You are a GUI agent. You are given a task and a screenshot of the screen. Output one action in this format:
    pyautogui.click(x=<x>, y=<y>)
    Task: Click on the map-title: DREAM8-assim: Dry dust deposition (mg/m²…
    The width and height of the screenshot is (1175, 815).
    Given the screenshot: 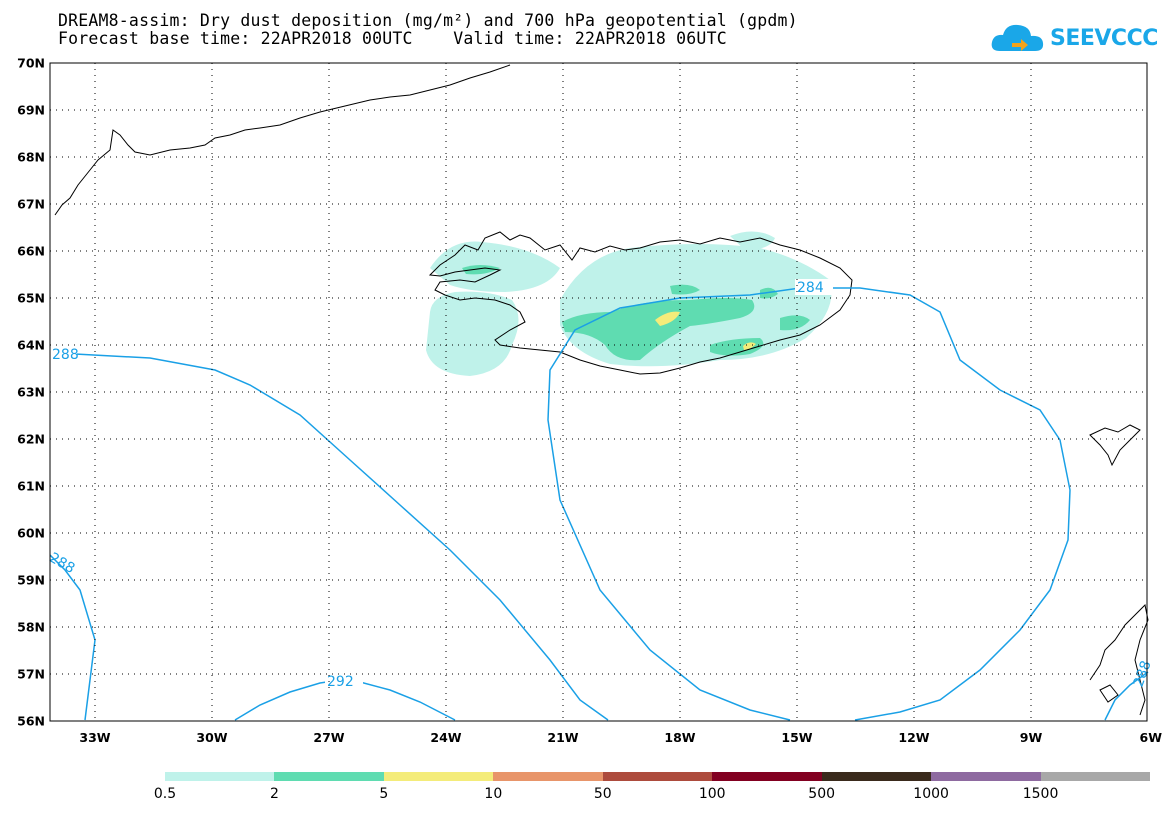 What is the action you would take?
    pyautogui.click(x=428, y=20)
    